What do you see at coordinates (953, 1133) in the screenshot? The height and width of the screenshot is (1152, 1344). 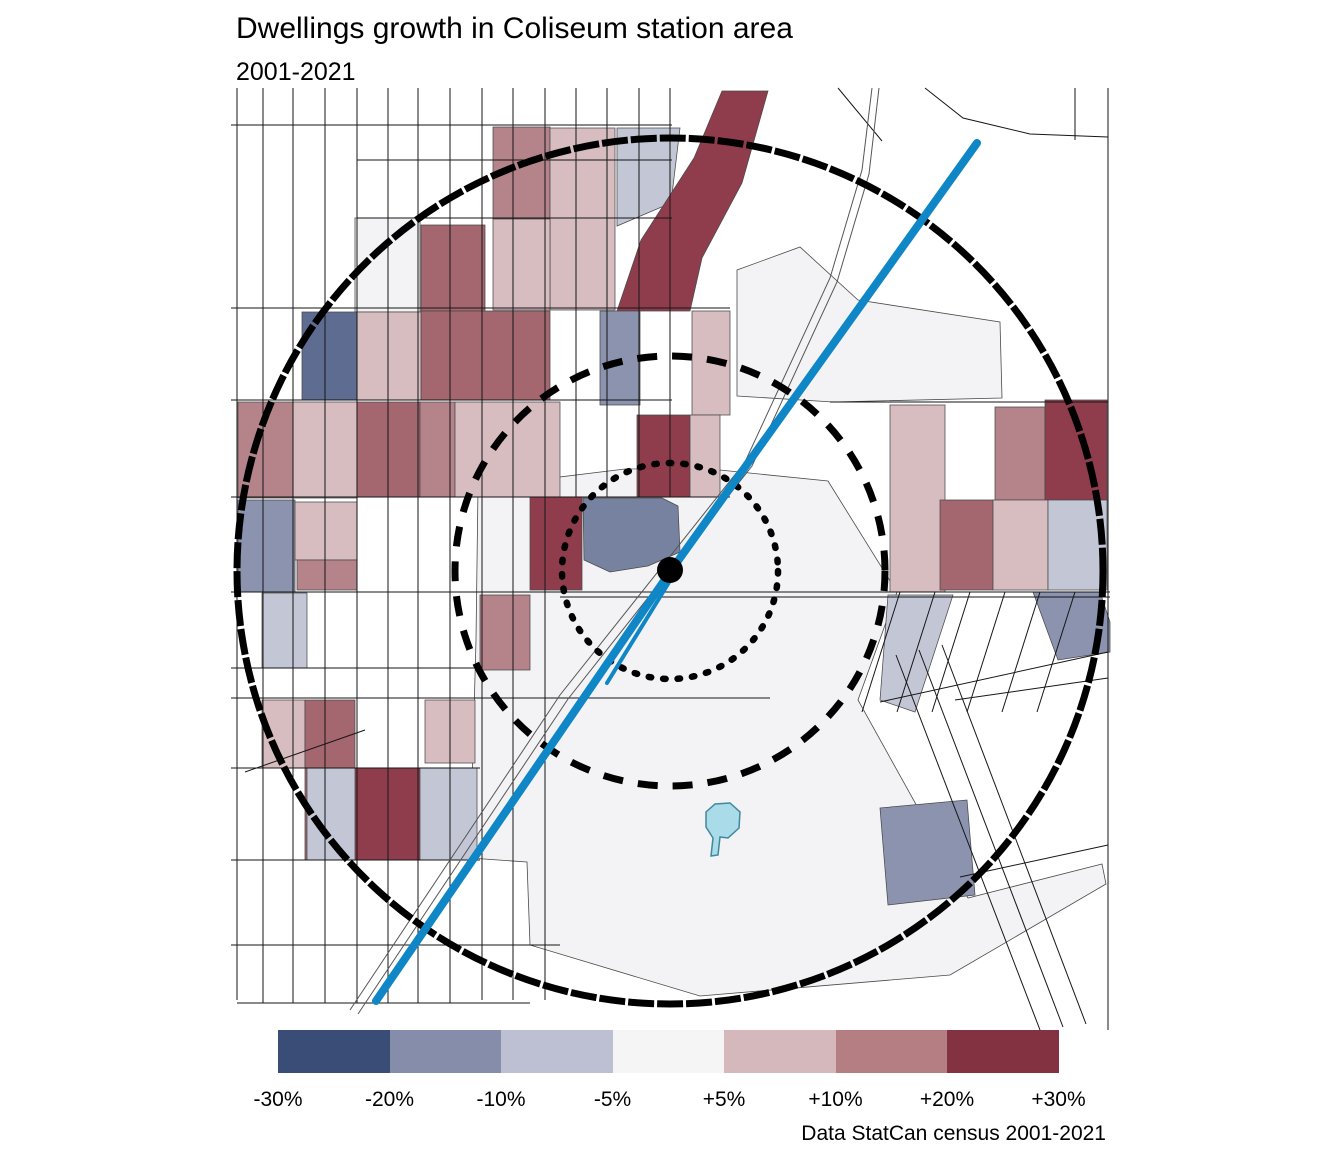 I see `data-source-caption: Data StatCan census 2001-2021` at bounding box center [953, 1133].